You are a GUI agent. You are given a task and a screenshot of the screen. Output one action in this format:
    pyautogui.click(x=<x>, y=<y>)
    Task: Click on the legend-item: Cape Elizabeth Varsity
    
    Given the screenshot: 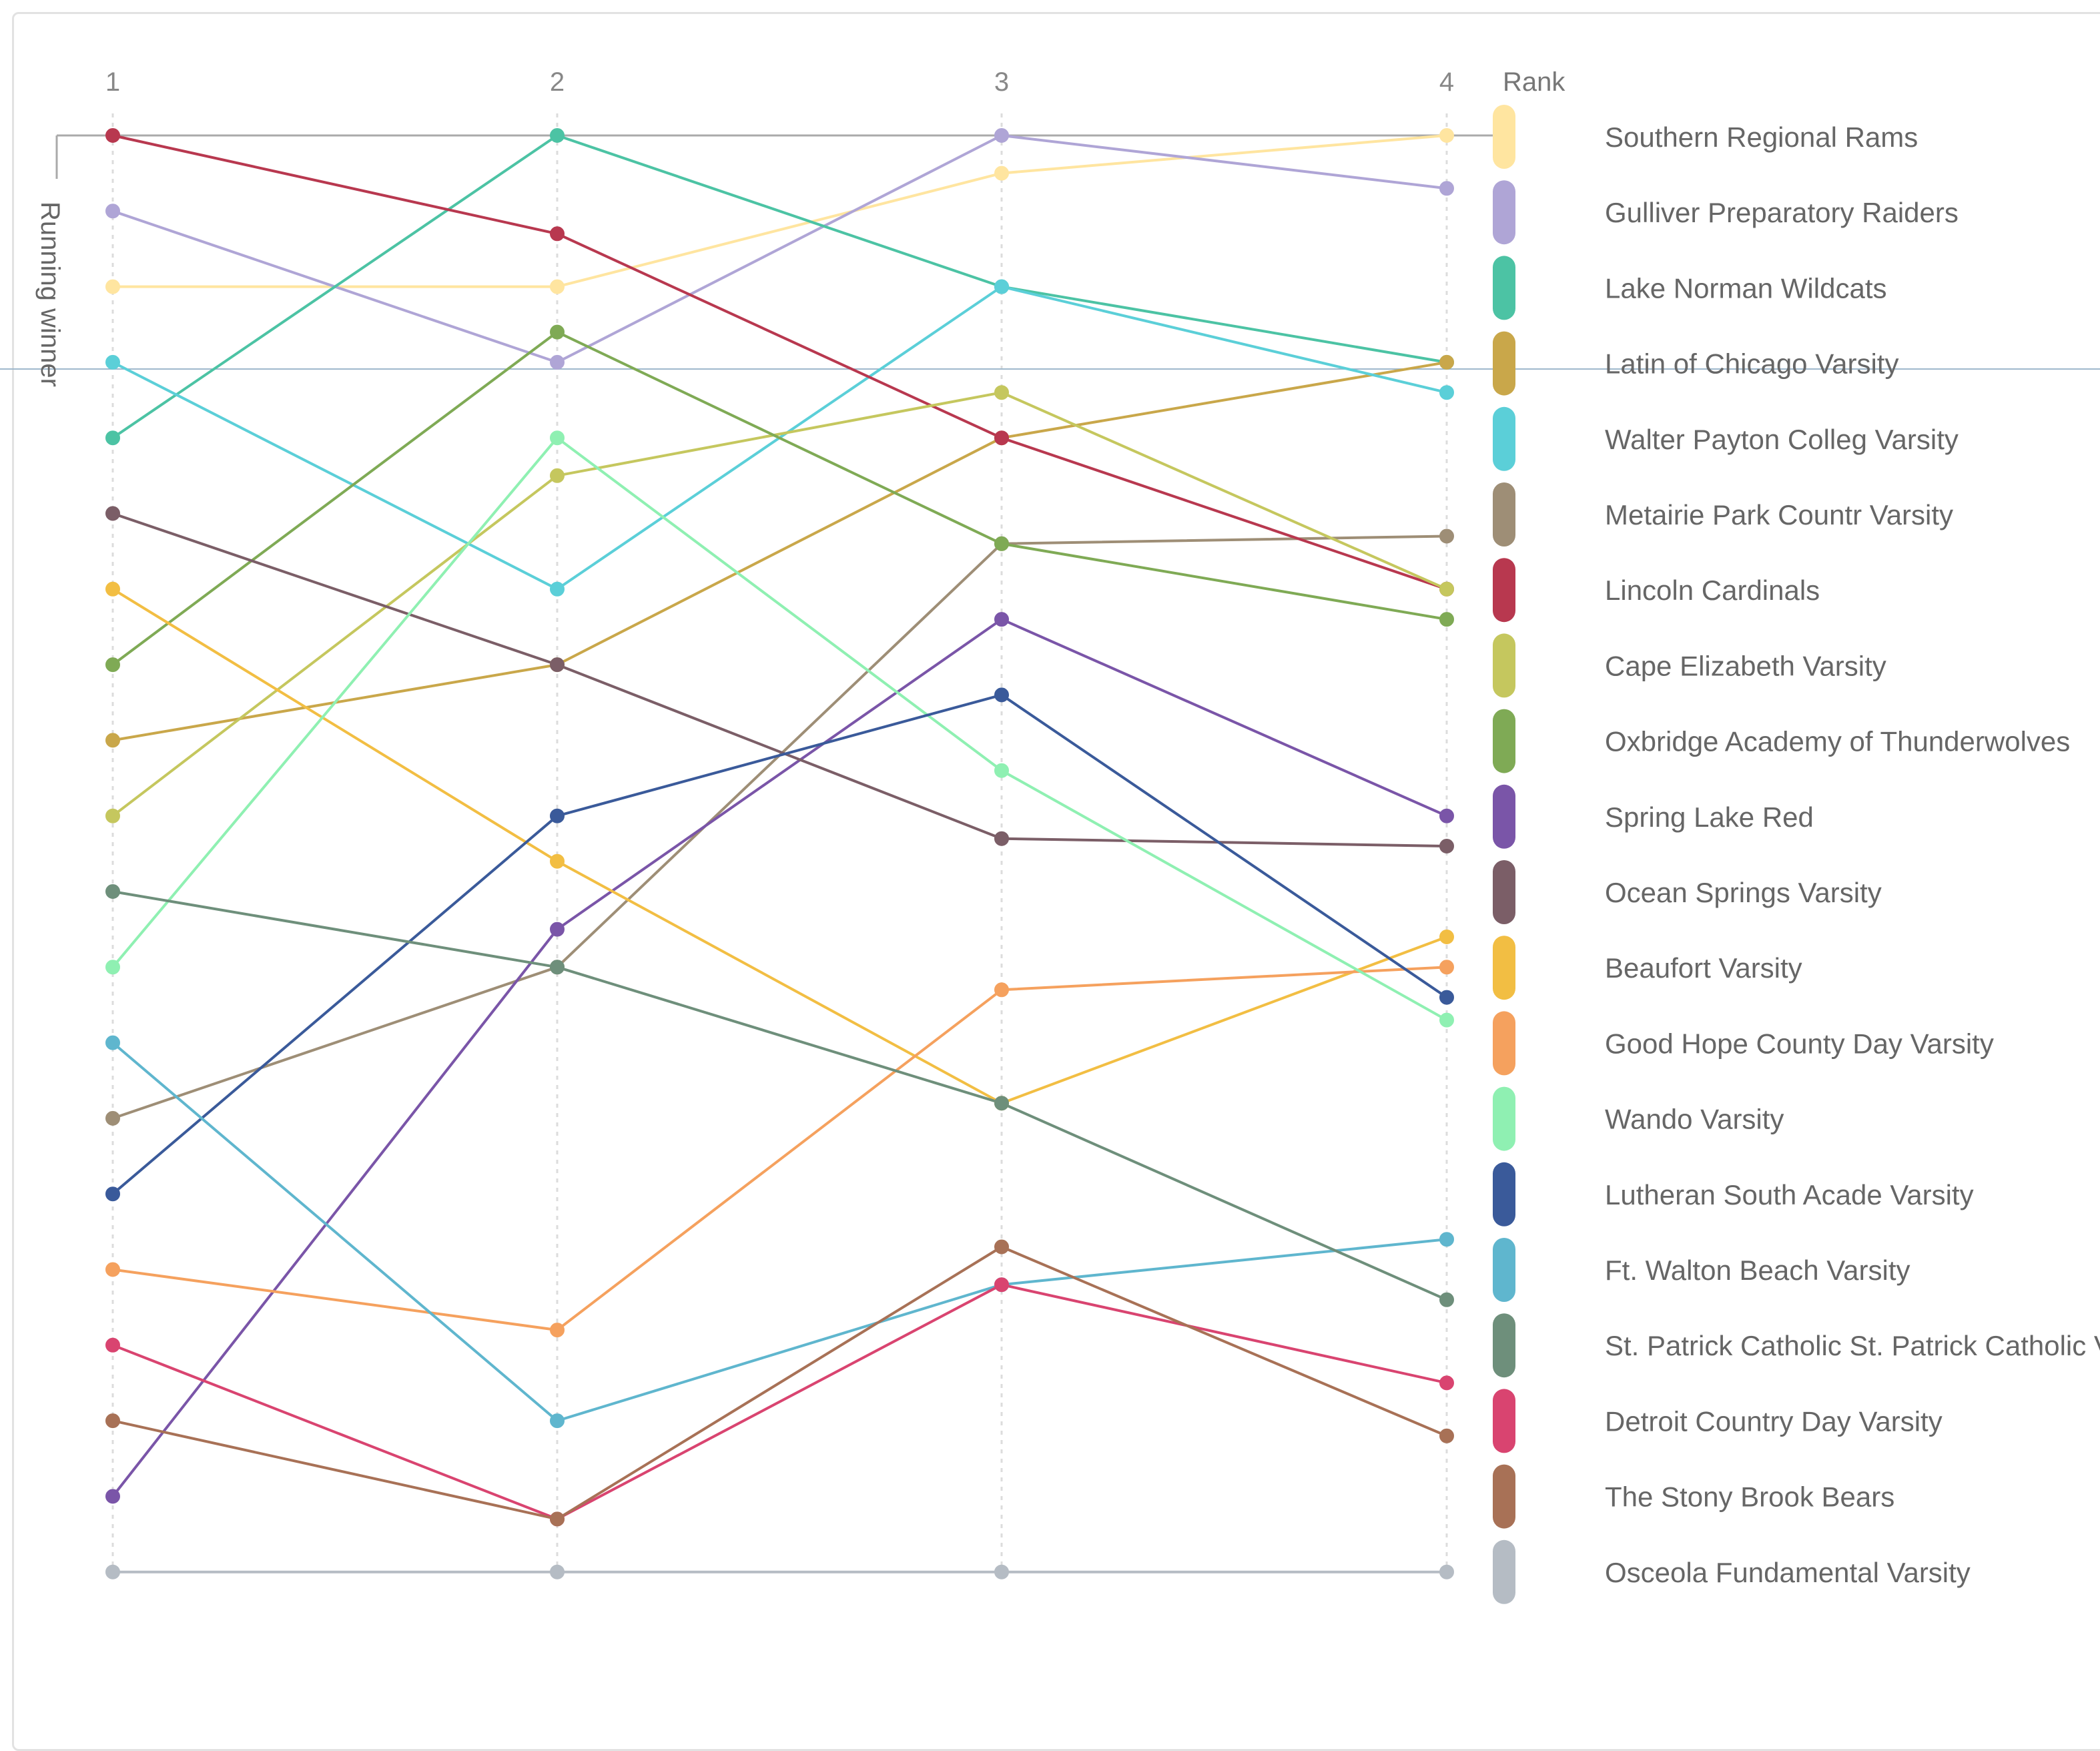 What is the action you would take?
    pyautogui.click(x=1689, y=666)
    